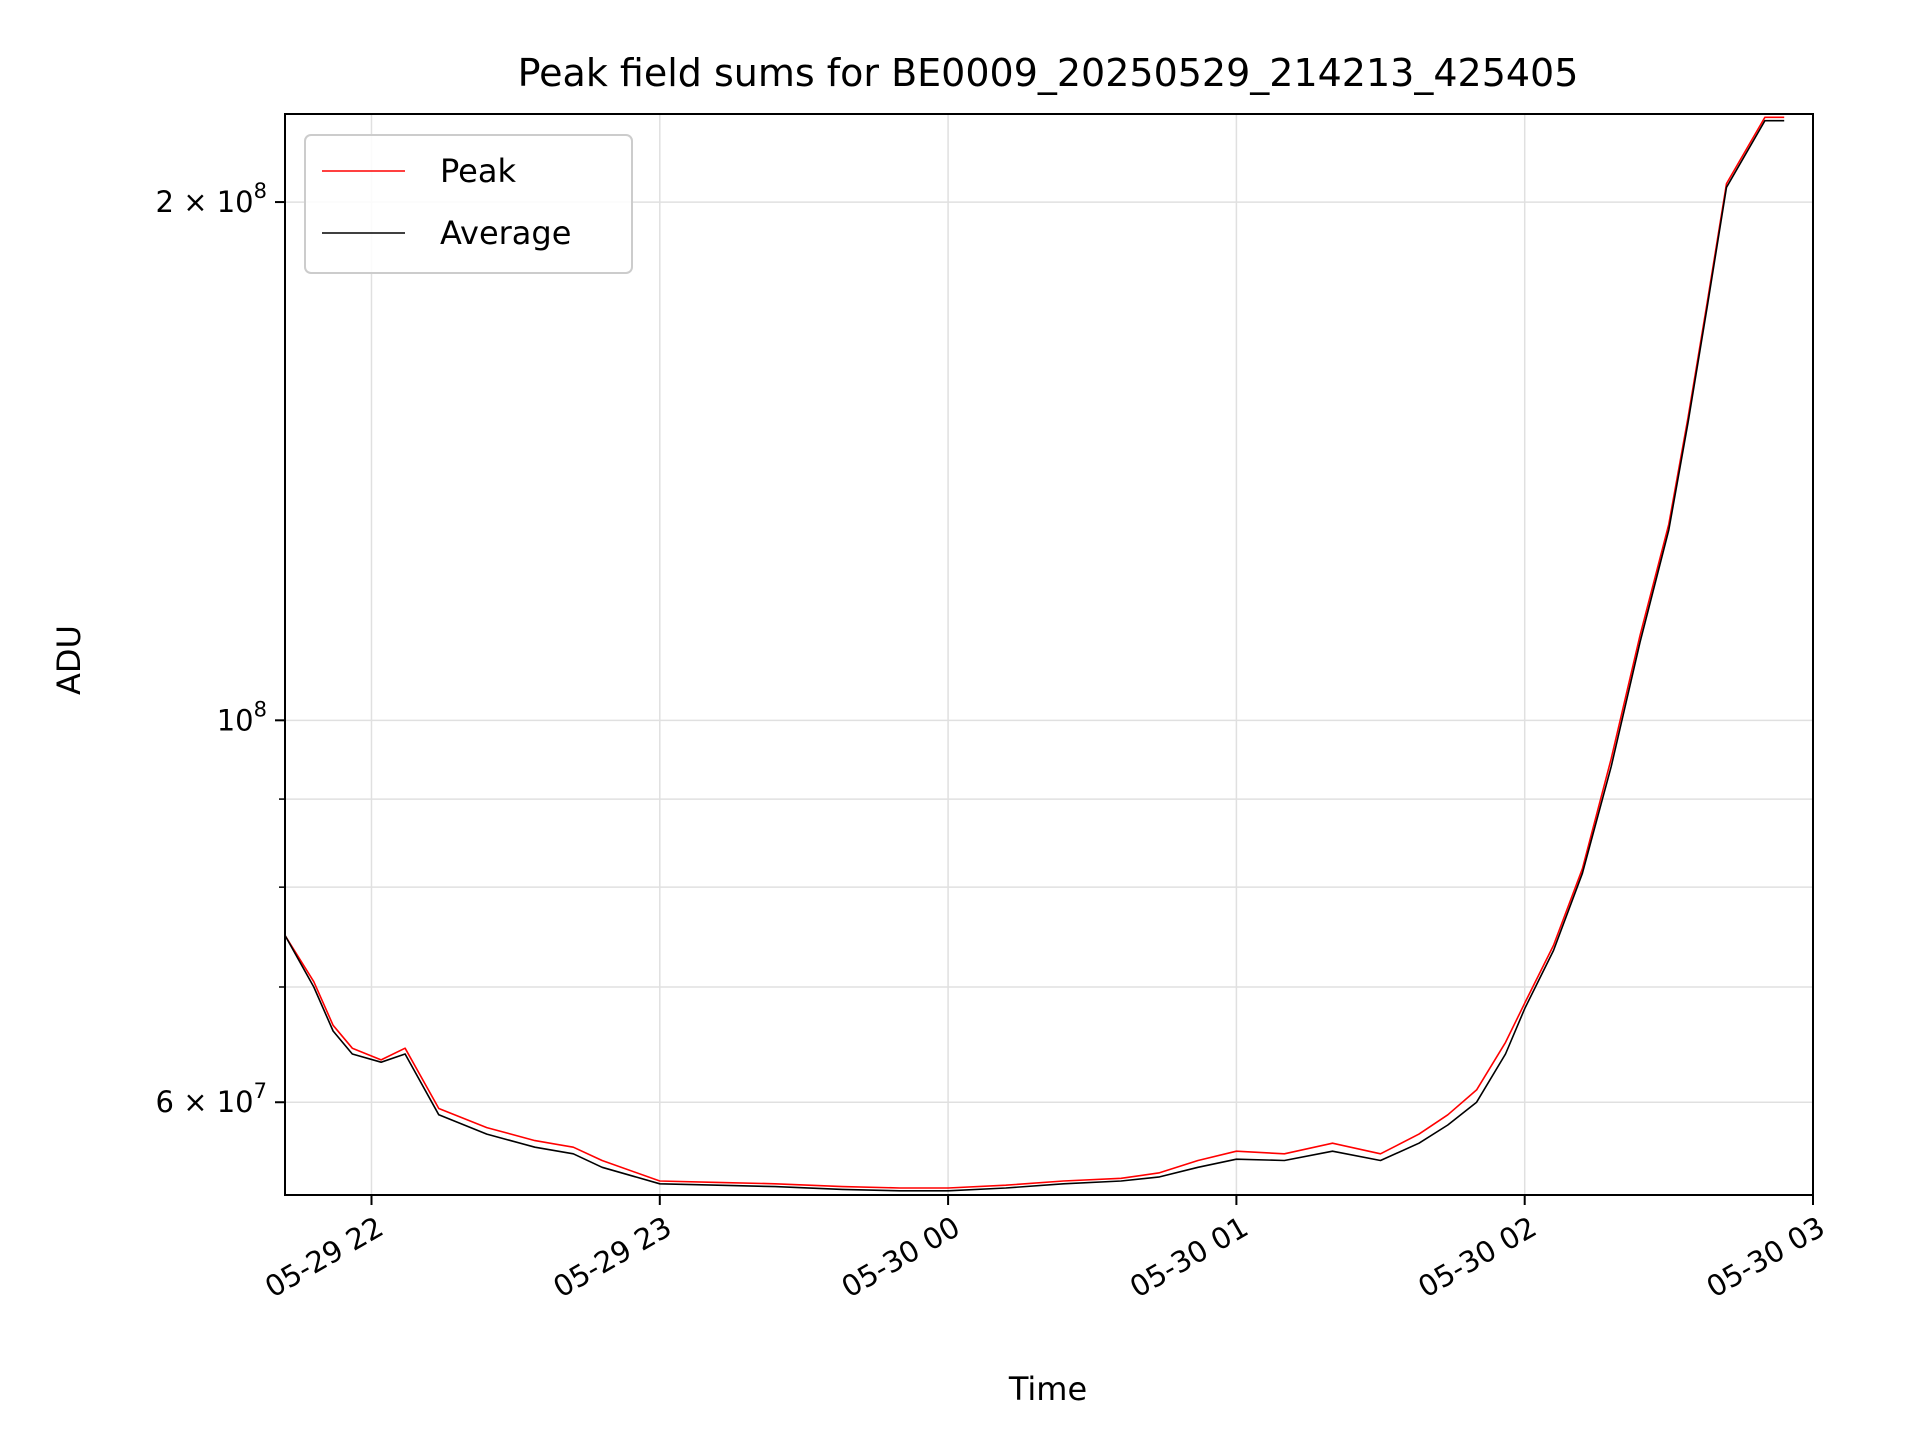 This screenshot has width=1920, height=1440. I want to click on legend: Peak Average, so click(468, 204).